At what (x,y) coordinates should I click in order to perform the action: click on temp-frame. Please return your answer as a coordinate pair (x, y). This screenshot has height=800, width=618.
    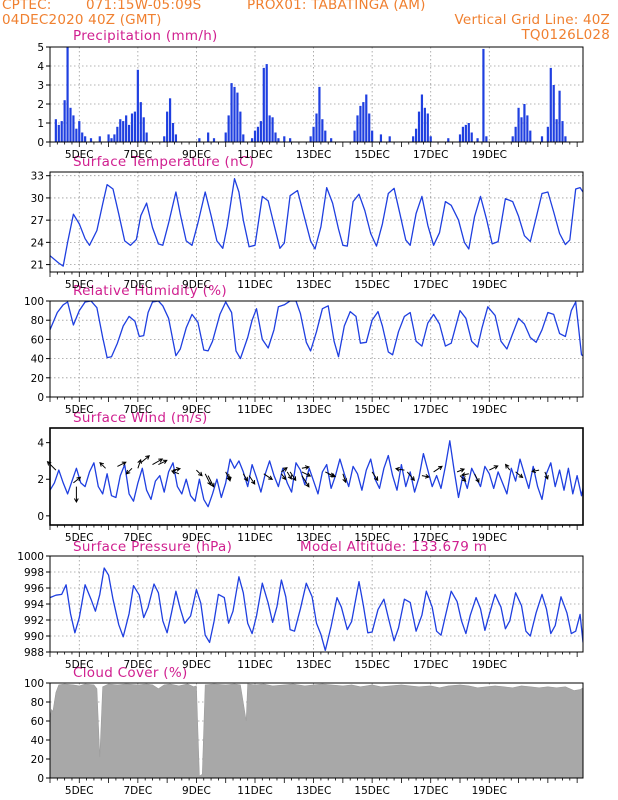
    Looking at the image, I should click on (316, 222).